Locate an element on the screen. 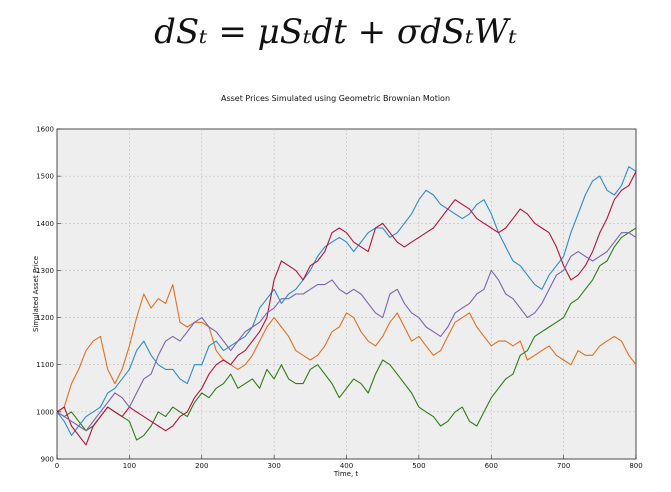  y-tick-label: 1400 is located at coordinates (45, 224).